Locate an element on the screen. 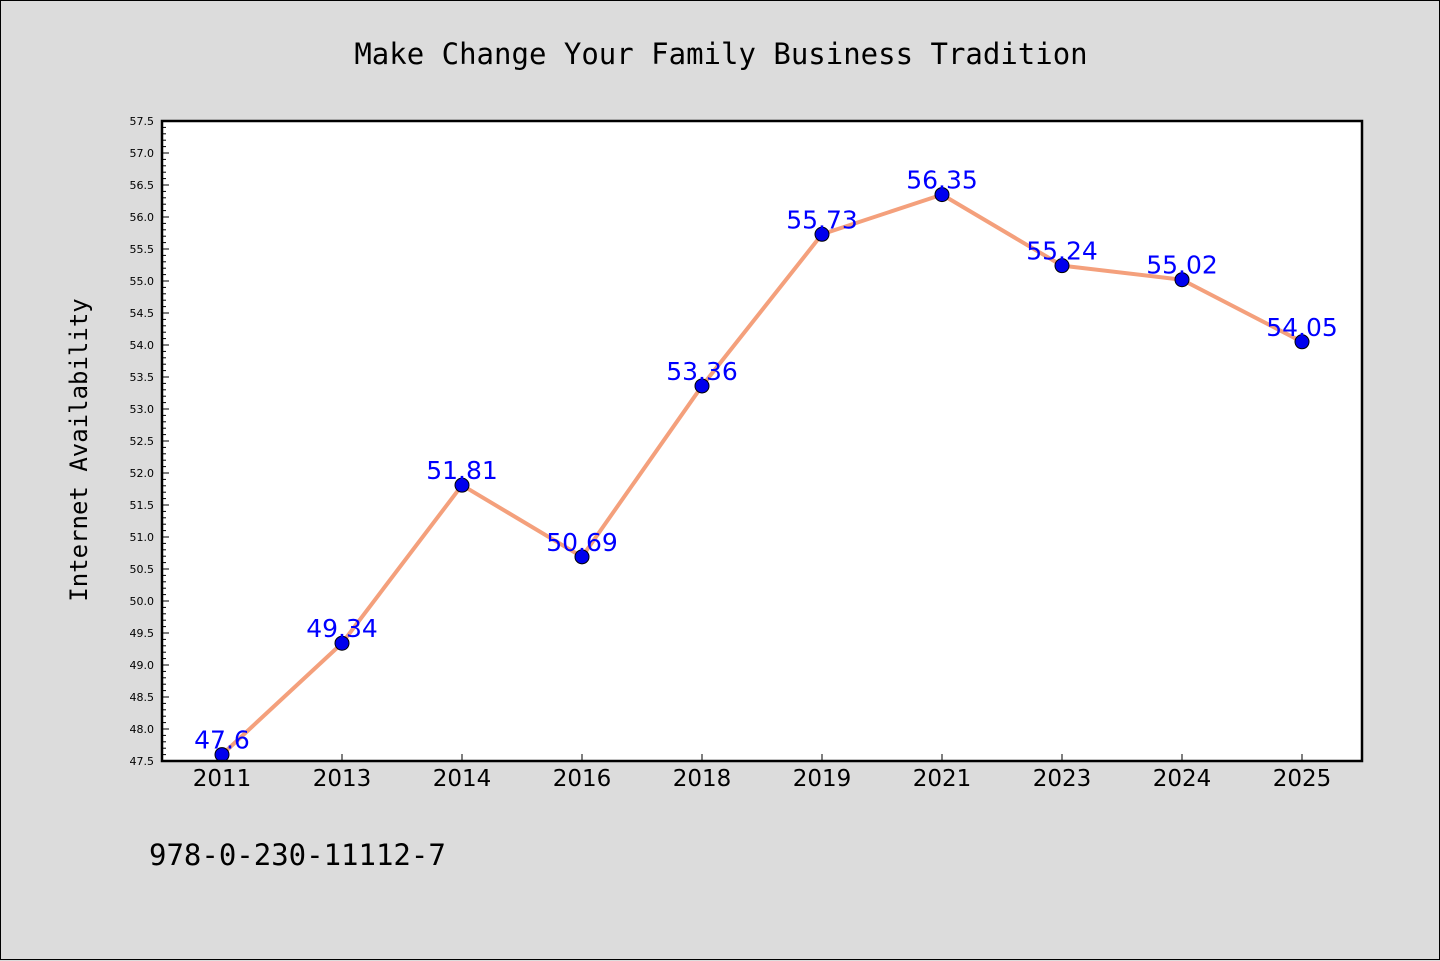  data-label: 49.34 is located at coordinates (342, 628).